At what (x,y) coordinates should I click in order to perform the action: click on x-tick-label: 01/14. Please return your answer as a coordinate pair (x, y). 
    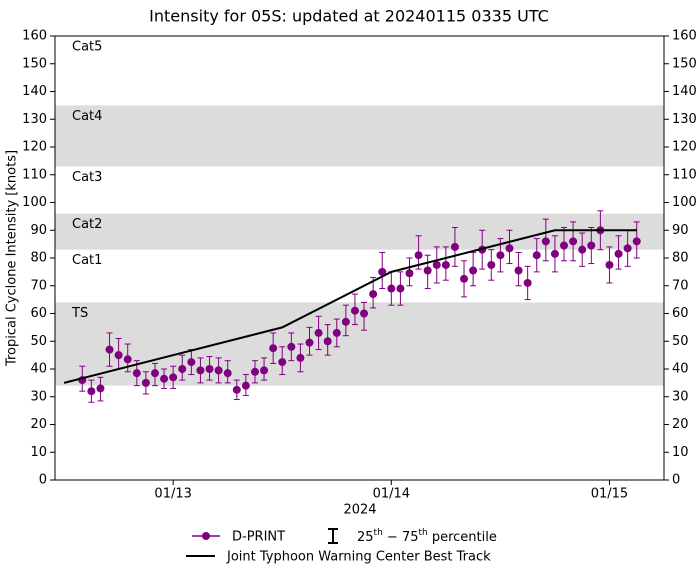
    Looking at the image, I should click on (391, 494).